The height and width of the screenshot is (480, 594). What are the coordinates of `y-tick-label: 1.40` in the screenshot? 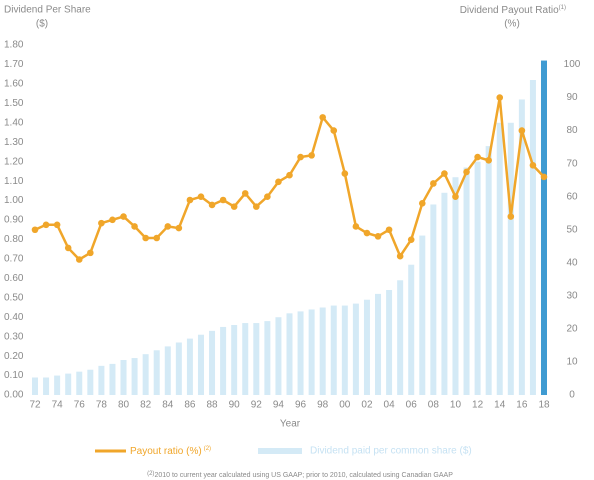 It's located at (14, 122).